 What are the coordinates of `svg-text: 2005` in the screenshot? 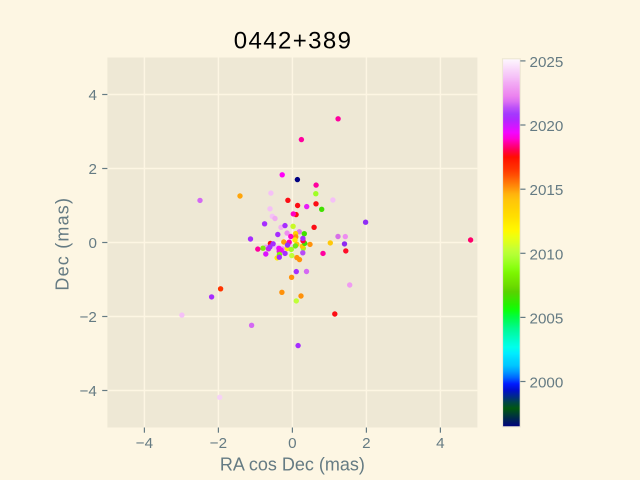 It's located at (547, 318).